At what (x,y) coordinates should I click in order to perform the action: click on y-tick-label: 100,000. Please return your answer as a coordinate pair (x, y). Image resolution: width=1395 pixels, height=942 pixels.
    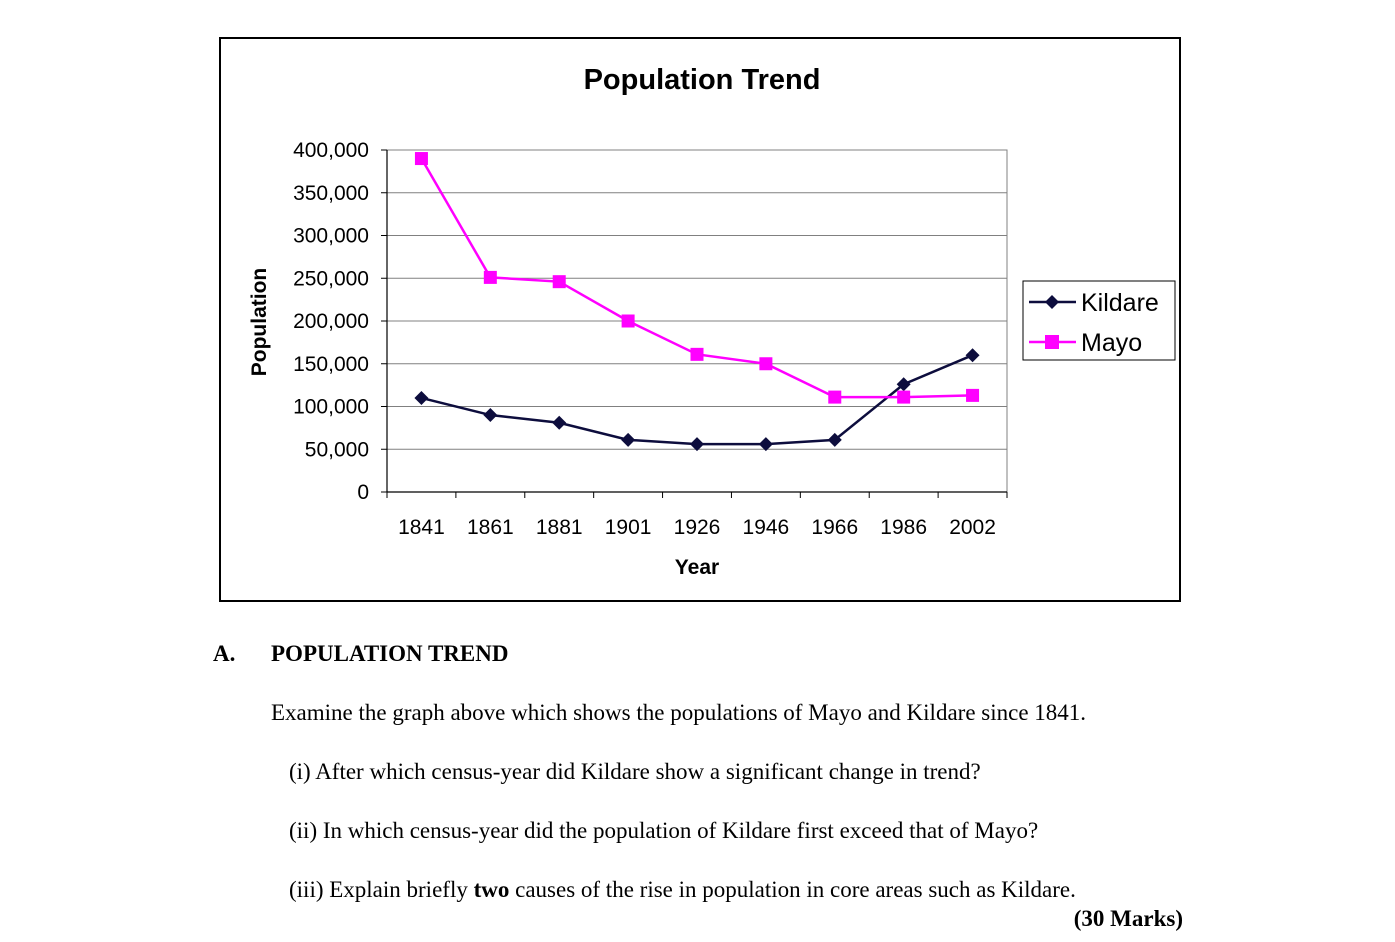
    Looking at the image, I should click on (331, 407).